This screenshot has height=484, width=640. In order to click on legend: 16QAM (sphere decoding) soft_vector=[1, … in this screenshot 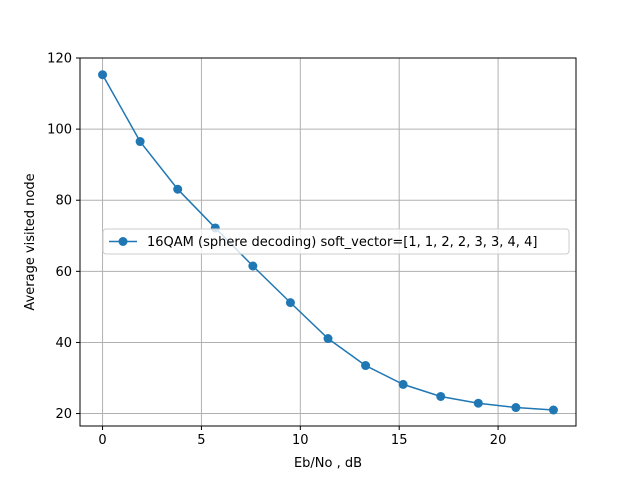, I will do `click(336, 241)`.